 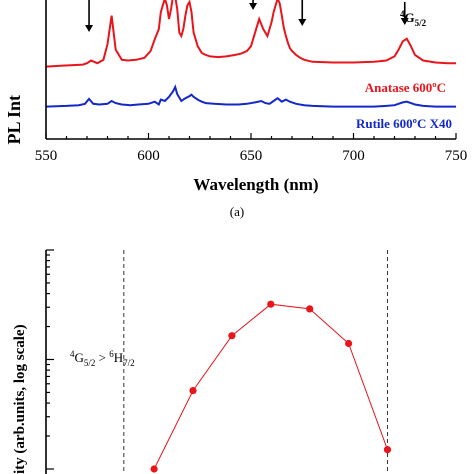 I want to click on transition-h: H, so click(x=118, y=357).